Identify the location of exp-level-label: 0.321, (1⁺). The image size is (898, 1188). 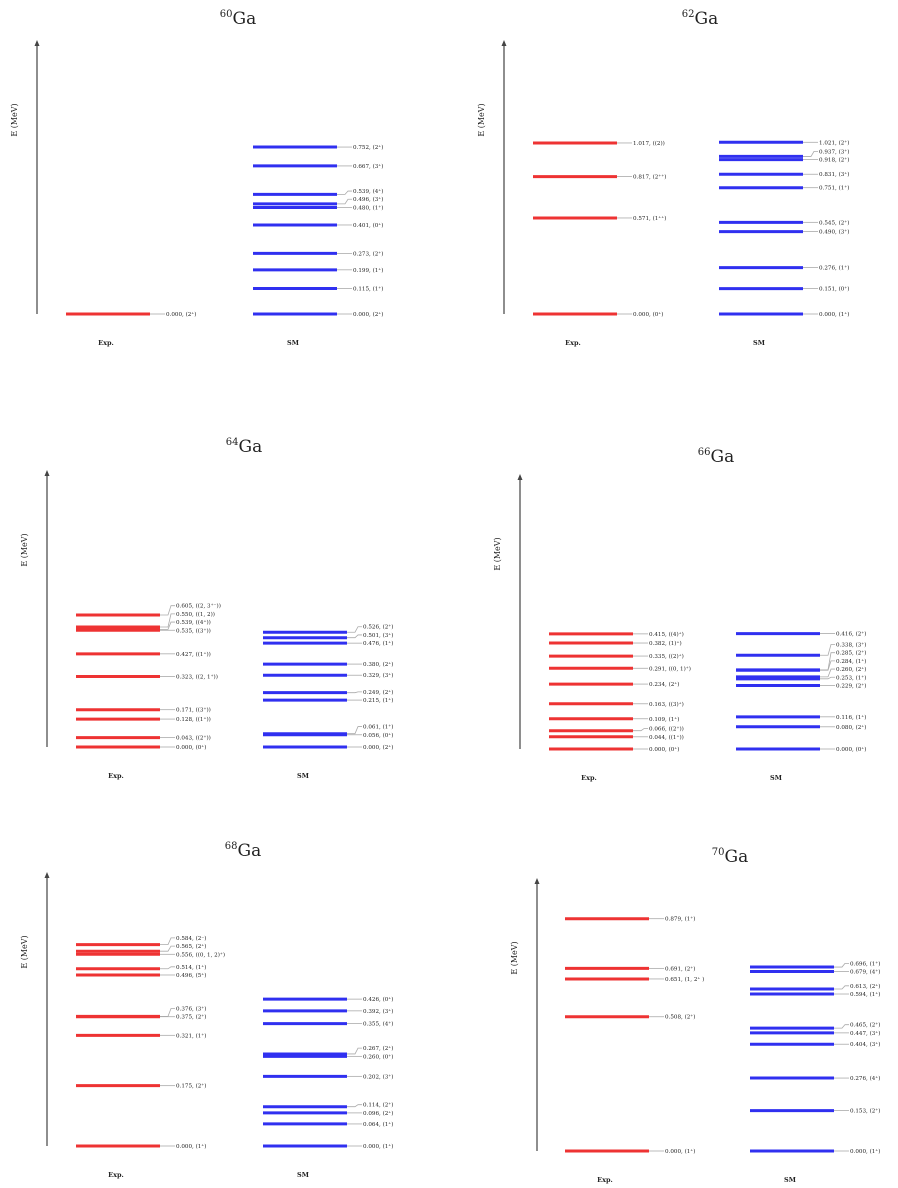
(191, 1035).